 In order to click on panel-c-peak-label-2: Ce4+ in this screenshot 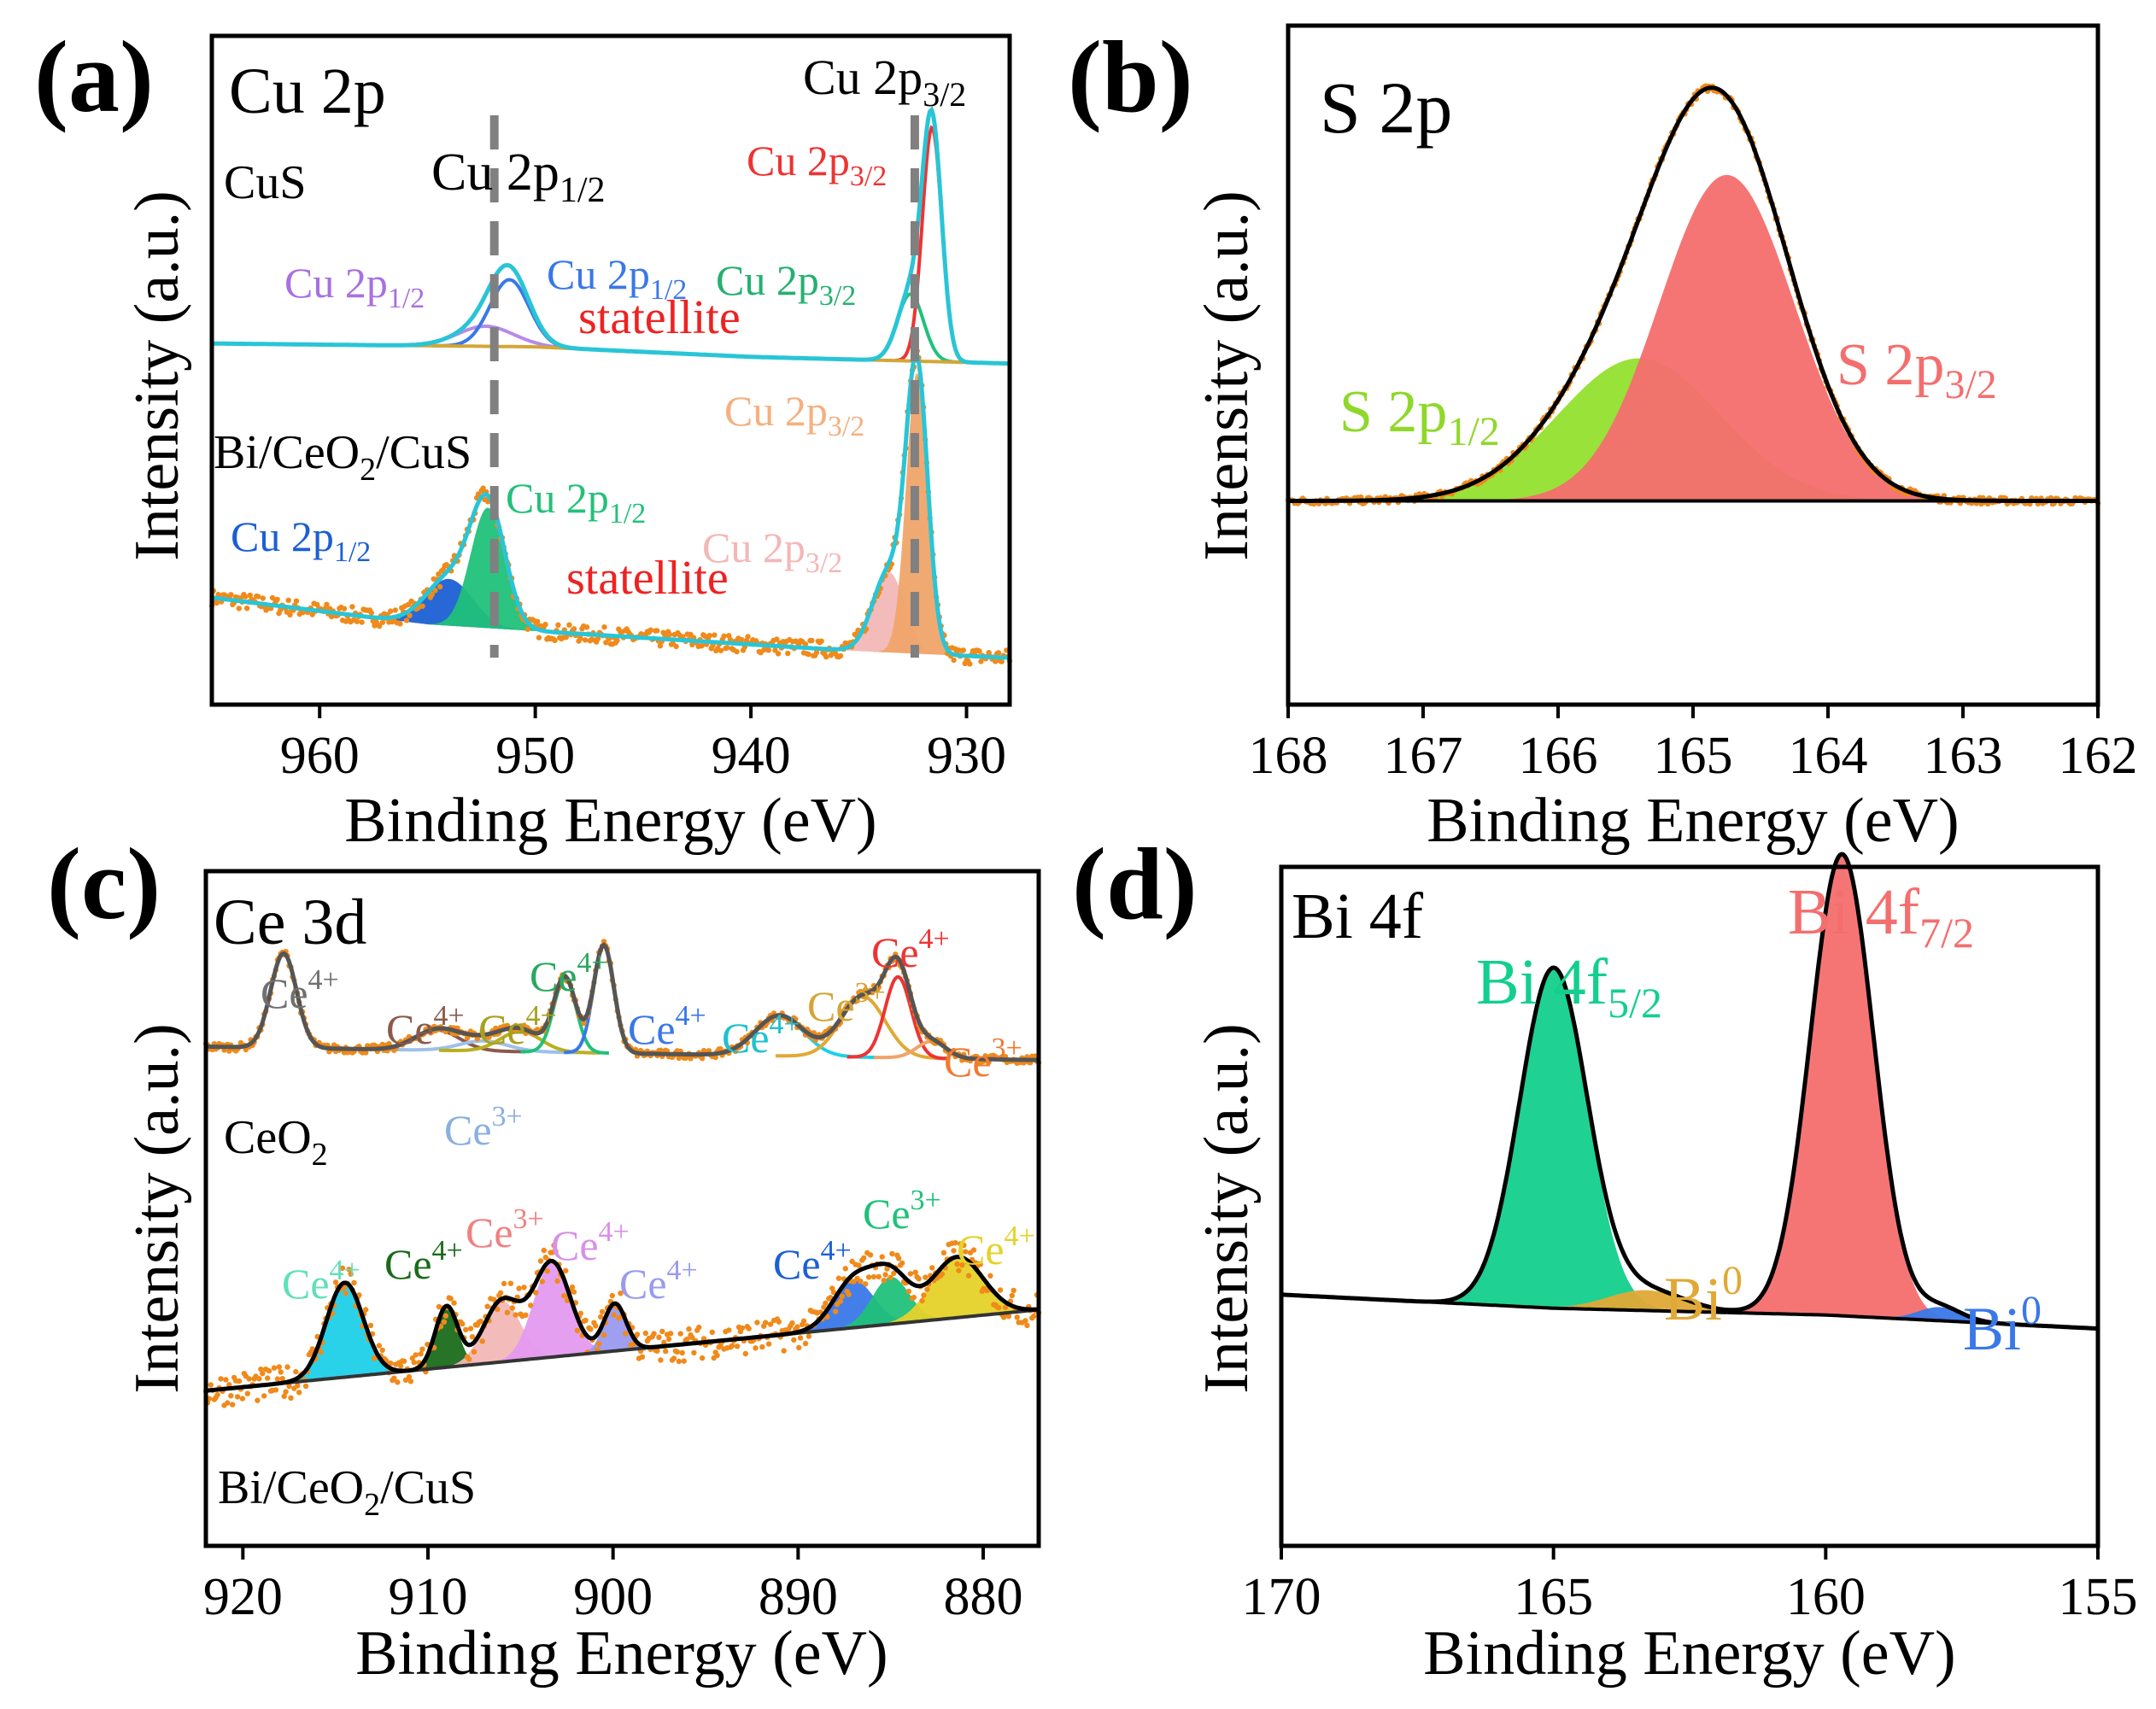, I will do `click(518, 1026)`.